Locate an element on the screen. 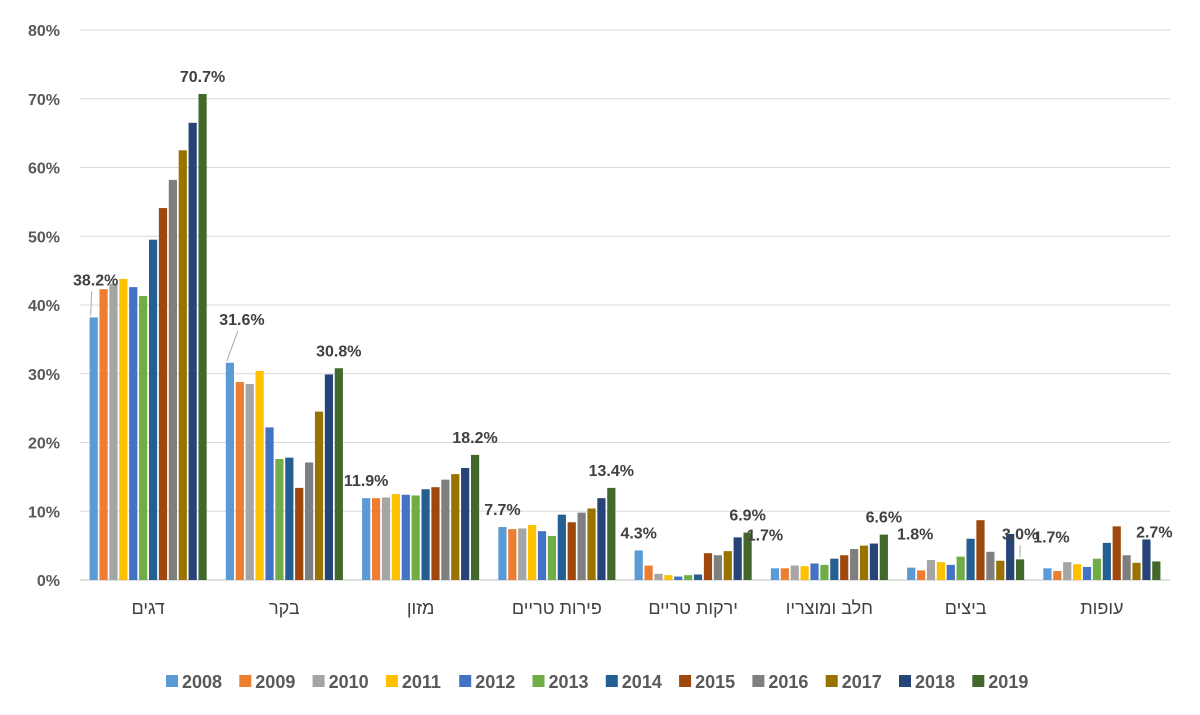 The image size is (1200, 715). legend-label-2014: 2014 is located at coordinates (642, 682).